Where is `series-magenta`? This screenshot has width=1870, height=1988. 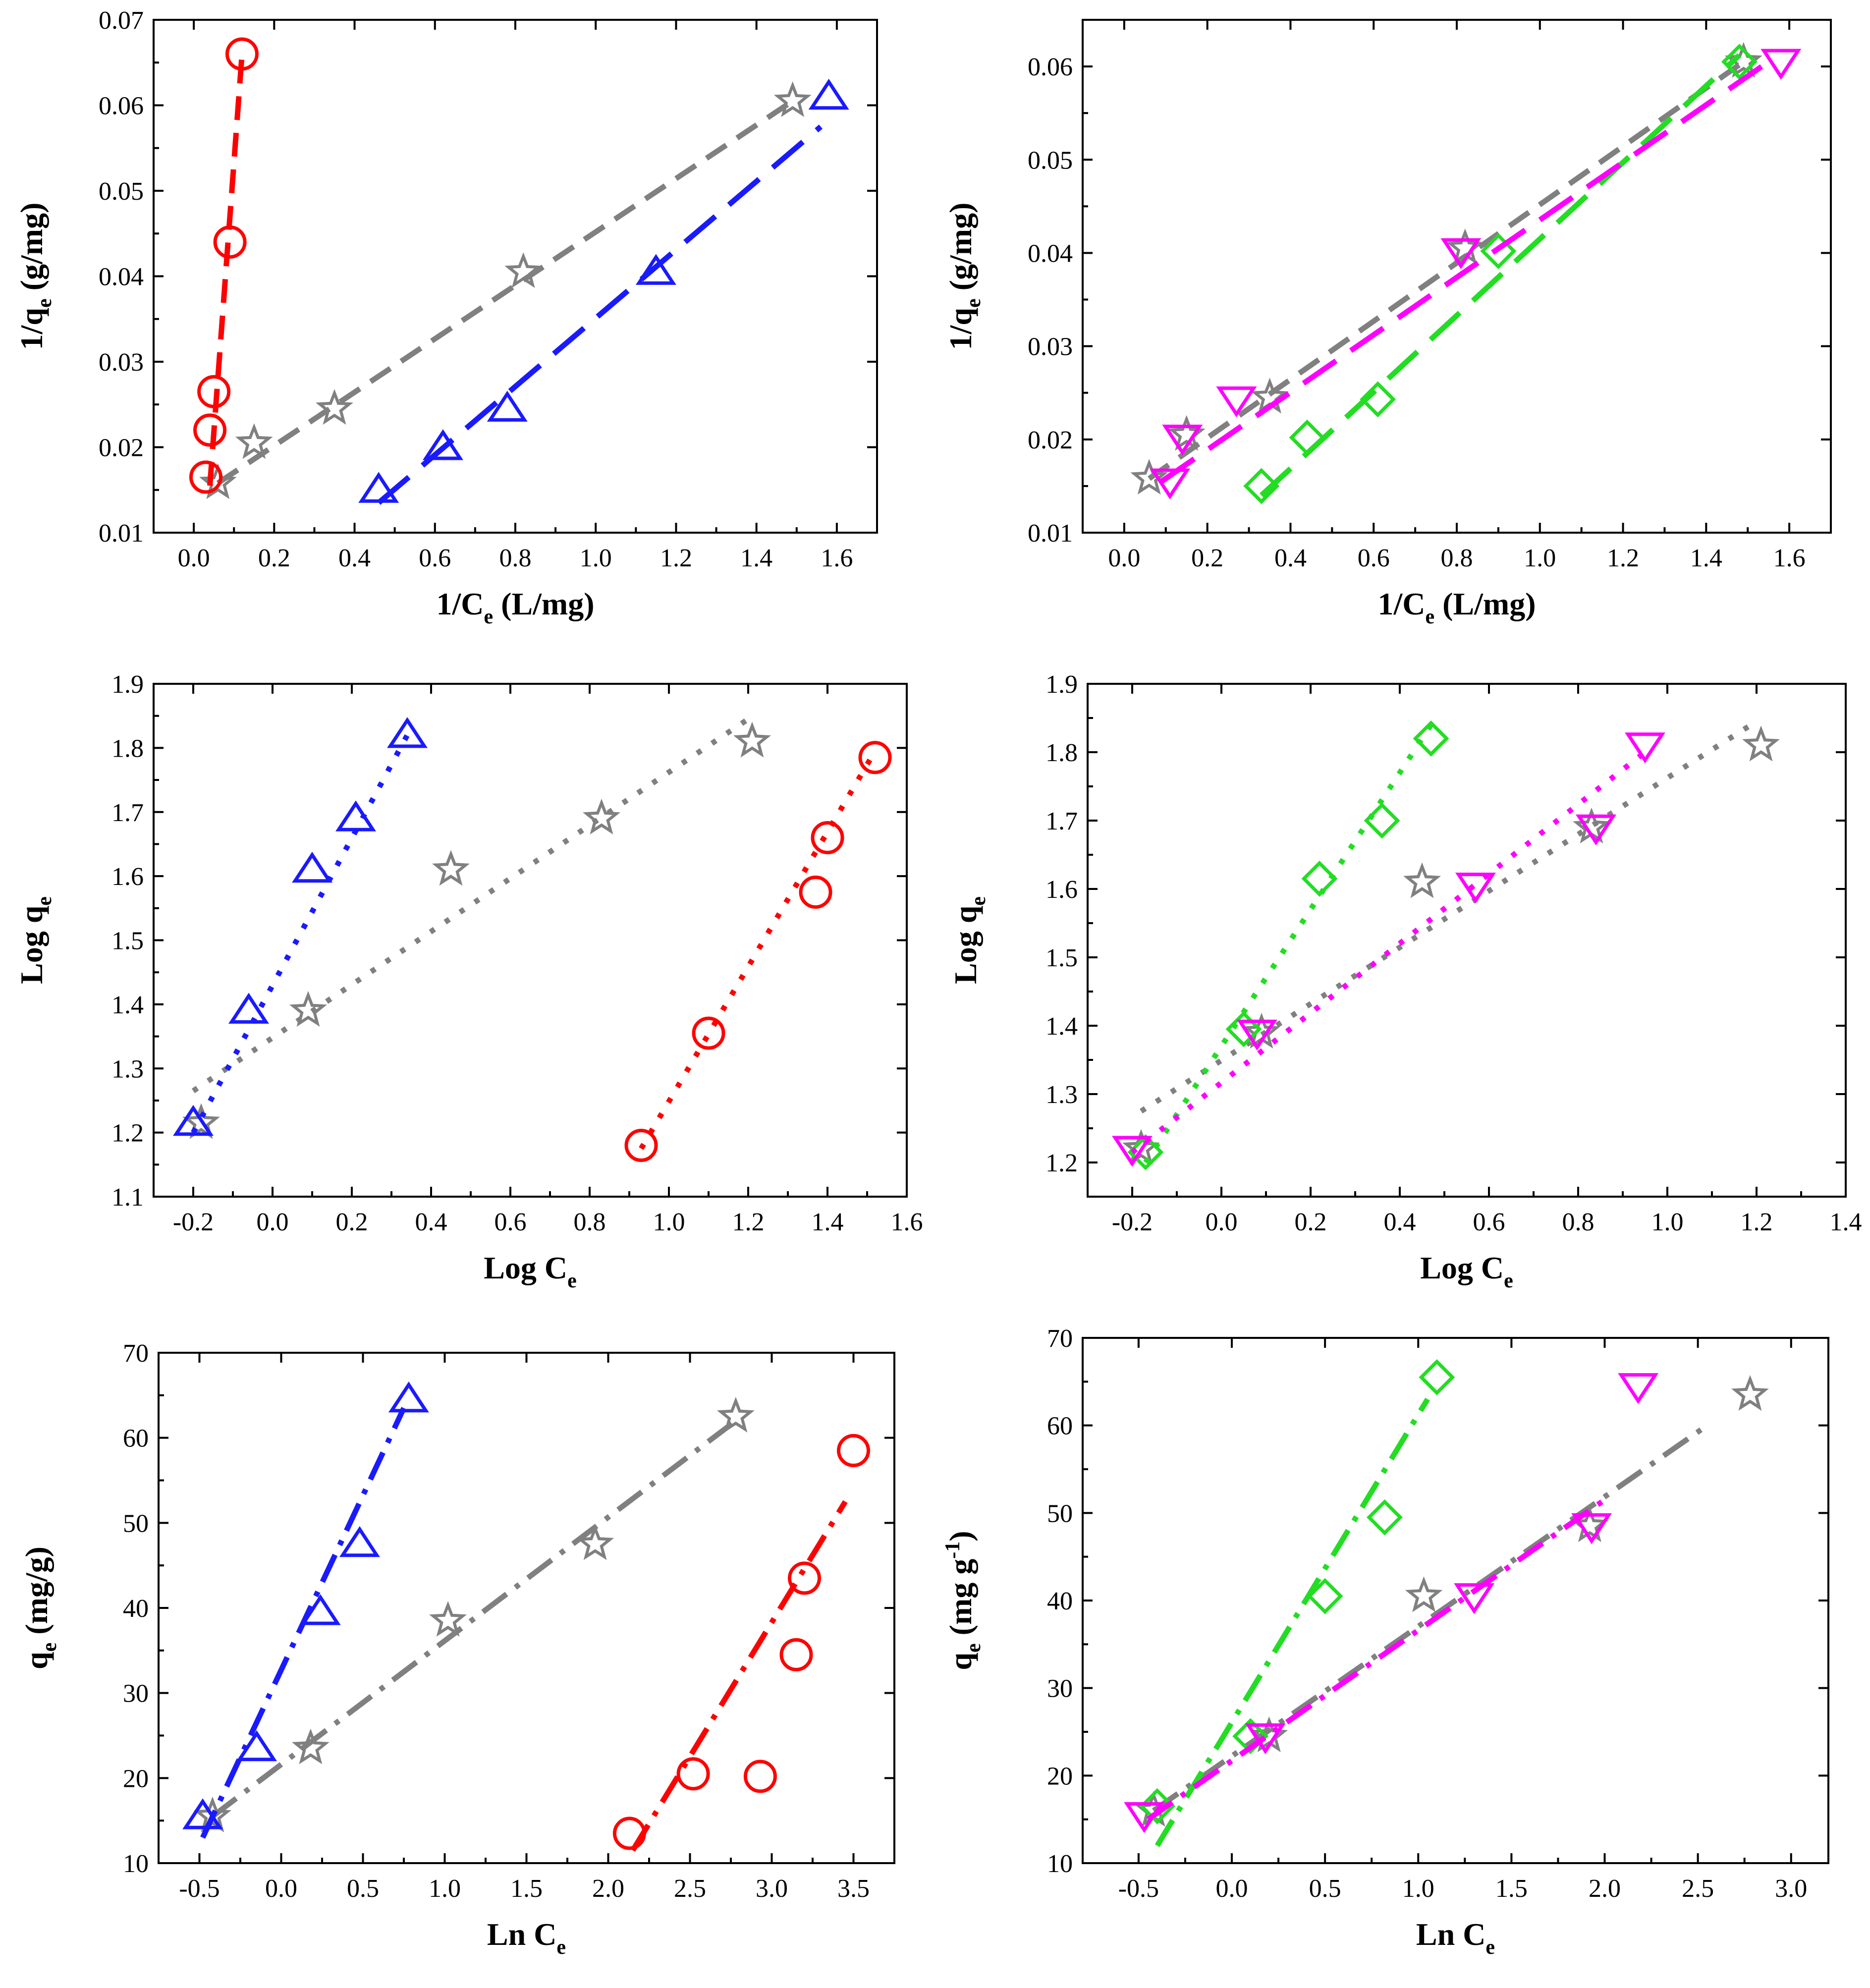
series-magenta is located at coordinates (1388, 949).